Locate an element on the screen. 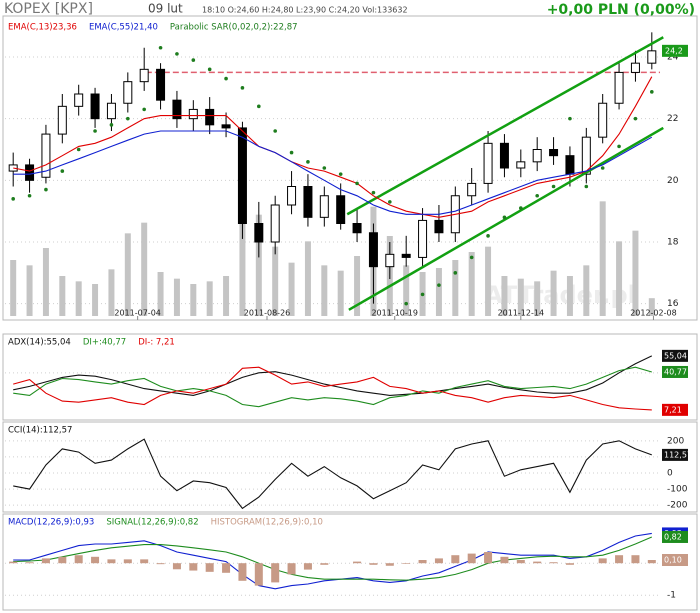  legend-label: CCI(14):112,57 is located at coordinates (40, 431).